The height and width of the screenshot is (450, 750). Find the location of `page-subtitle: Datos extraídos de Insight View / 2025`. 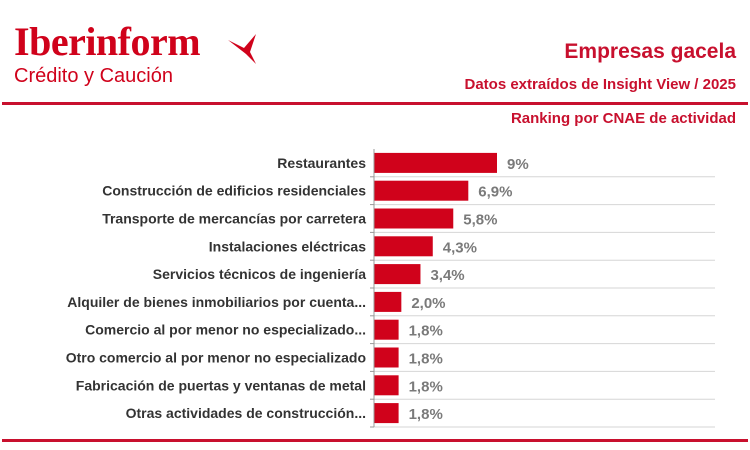

page-subtitle: Datos extraídos de Insight View / 2025 is located at coordinates (600, 84).